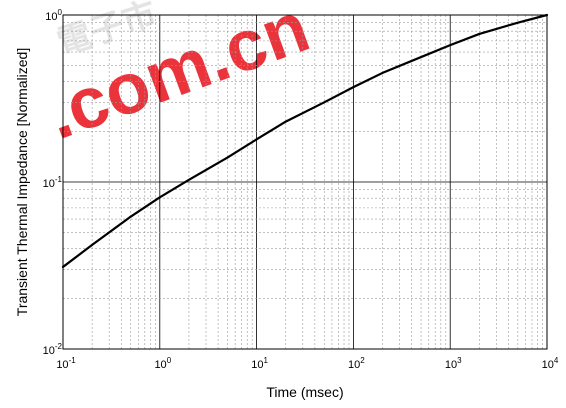 Image resolution: width=566 pixels, height=408 pixels. Describe the element at coordinates (362, 360) in the screenshot. I see `x-tick-exponent: 2` at that location.